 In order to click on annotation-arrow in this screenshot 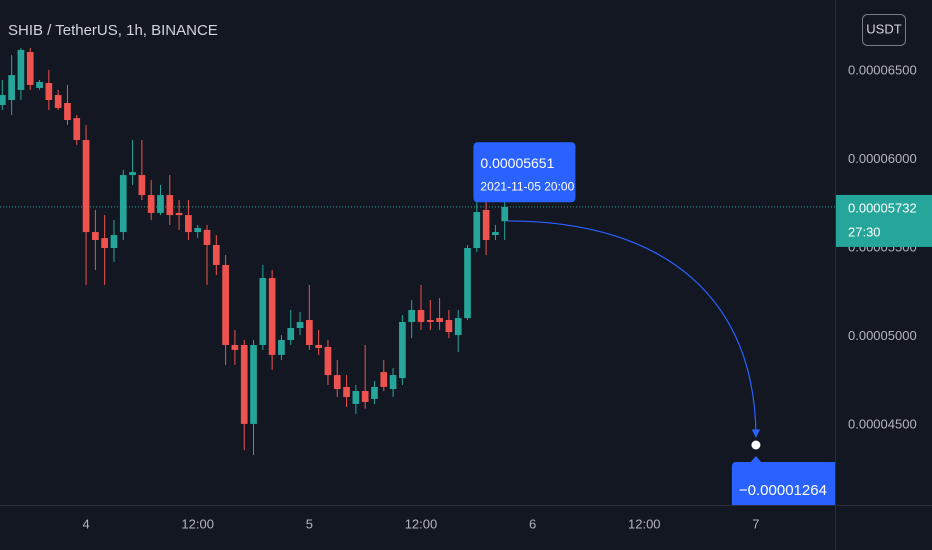, I will do `click(634, 329)`.